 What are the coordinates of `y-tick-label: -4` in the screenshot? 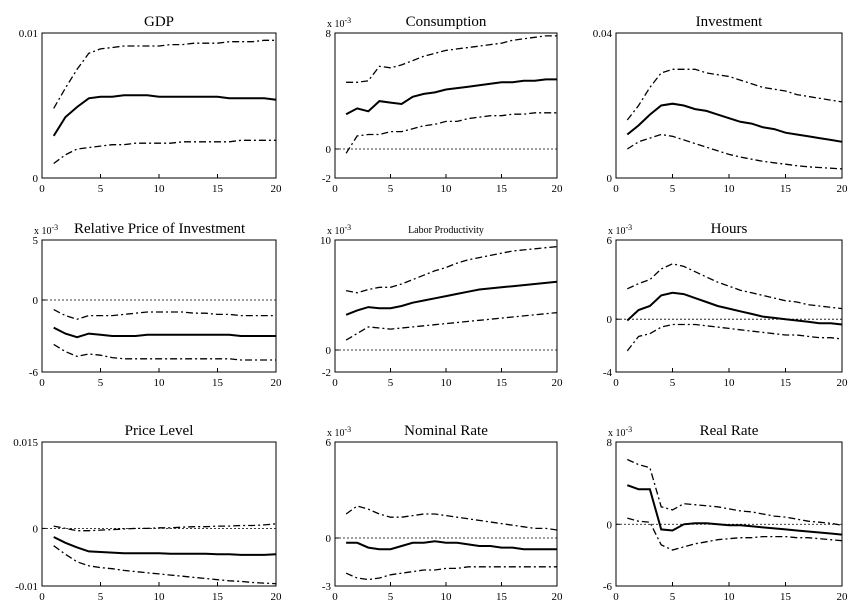 It's located at (608, 373).